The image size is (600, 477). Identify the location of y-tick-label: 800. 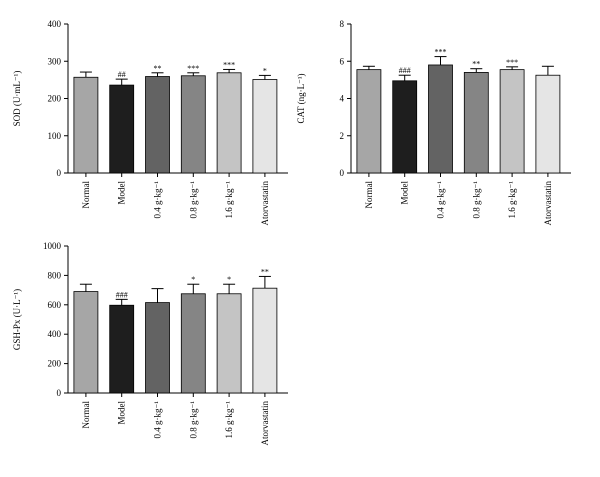
(55, 275).